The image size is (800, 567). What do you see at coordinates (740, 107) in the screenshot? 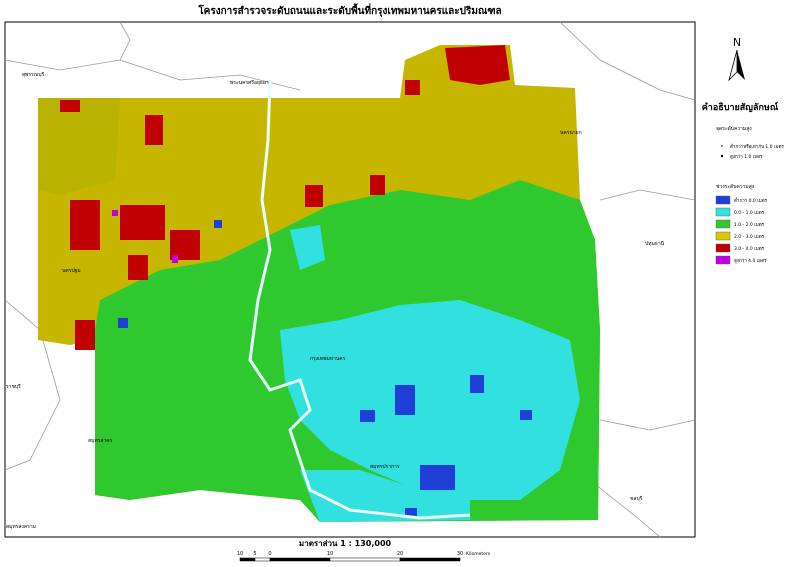
I see `legend-title: คำอธิบายสัญลักษณ์` at bounding box center [740, 107].